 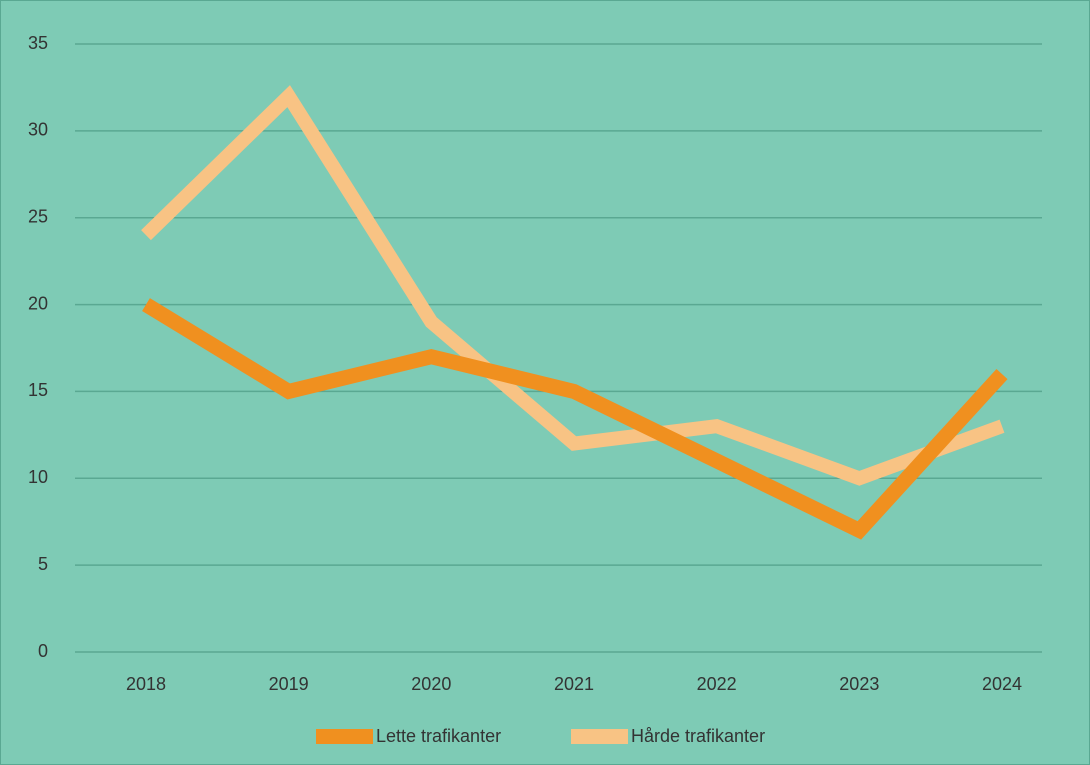 What do you see at coordinates (38, 303) in the screenshot?
I see `y-tick-label: 20` at bounding box center [38, 303].